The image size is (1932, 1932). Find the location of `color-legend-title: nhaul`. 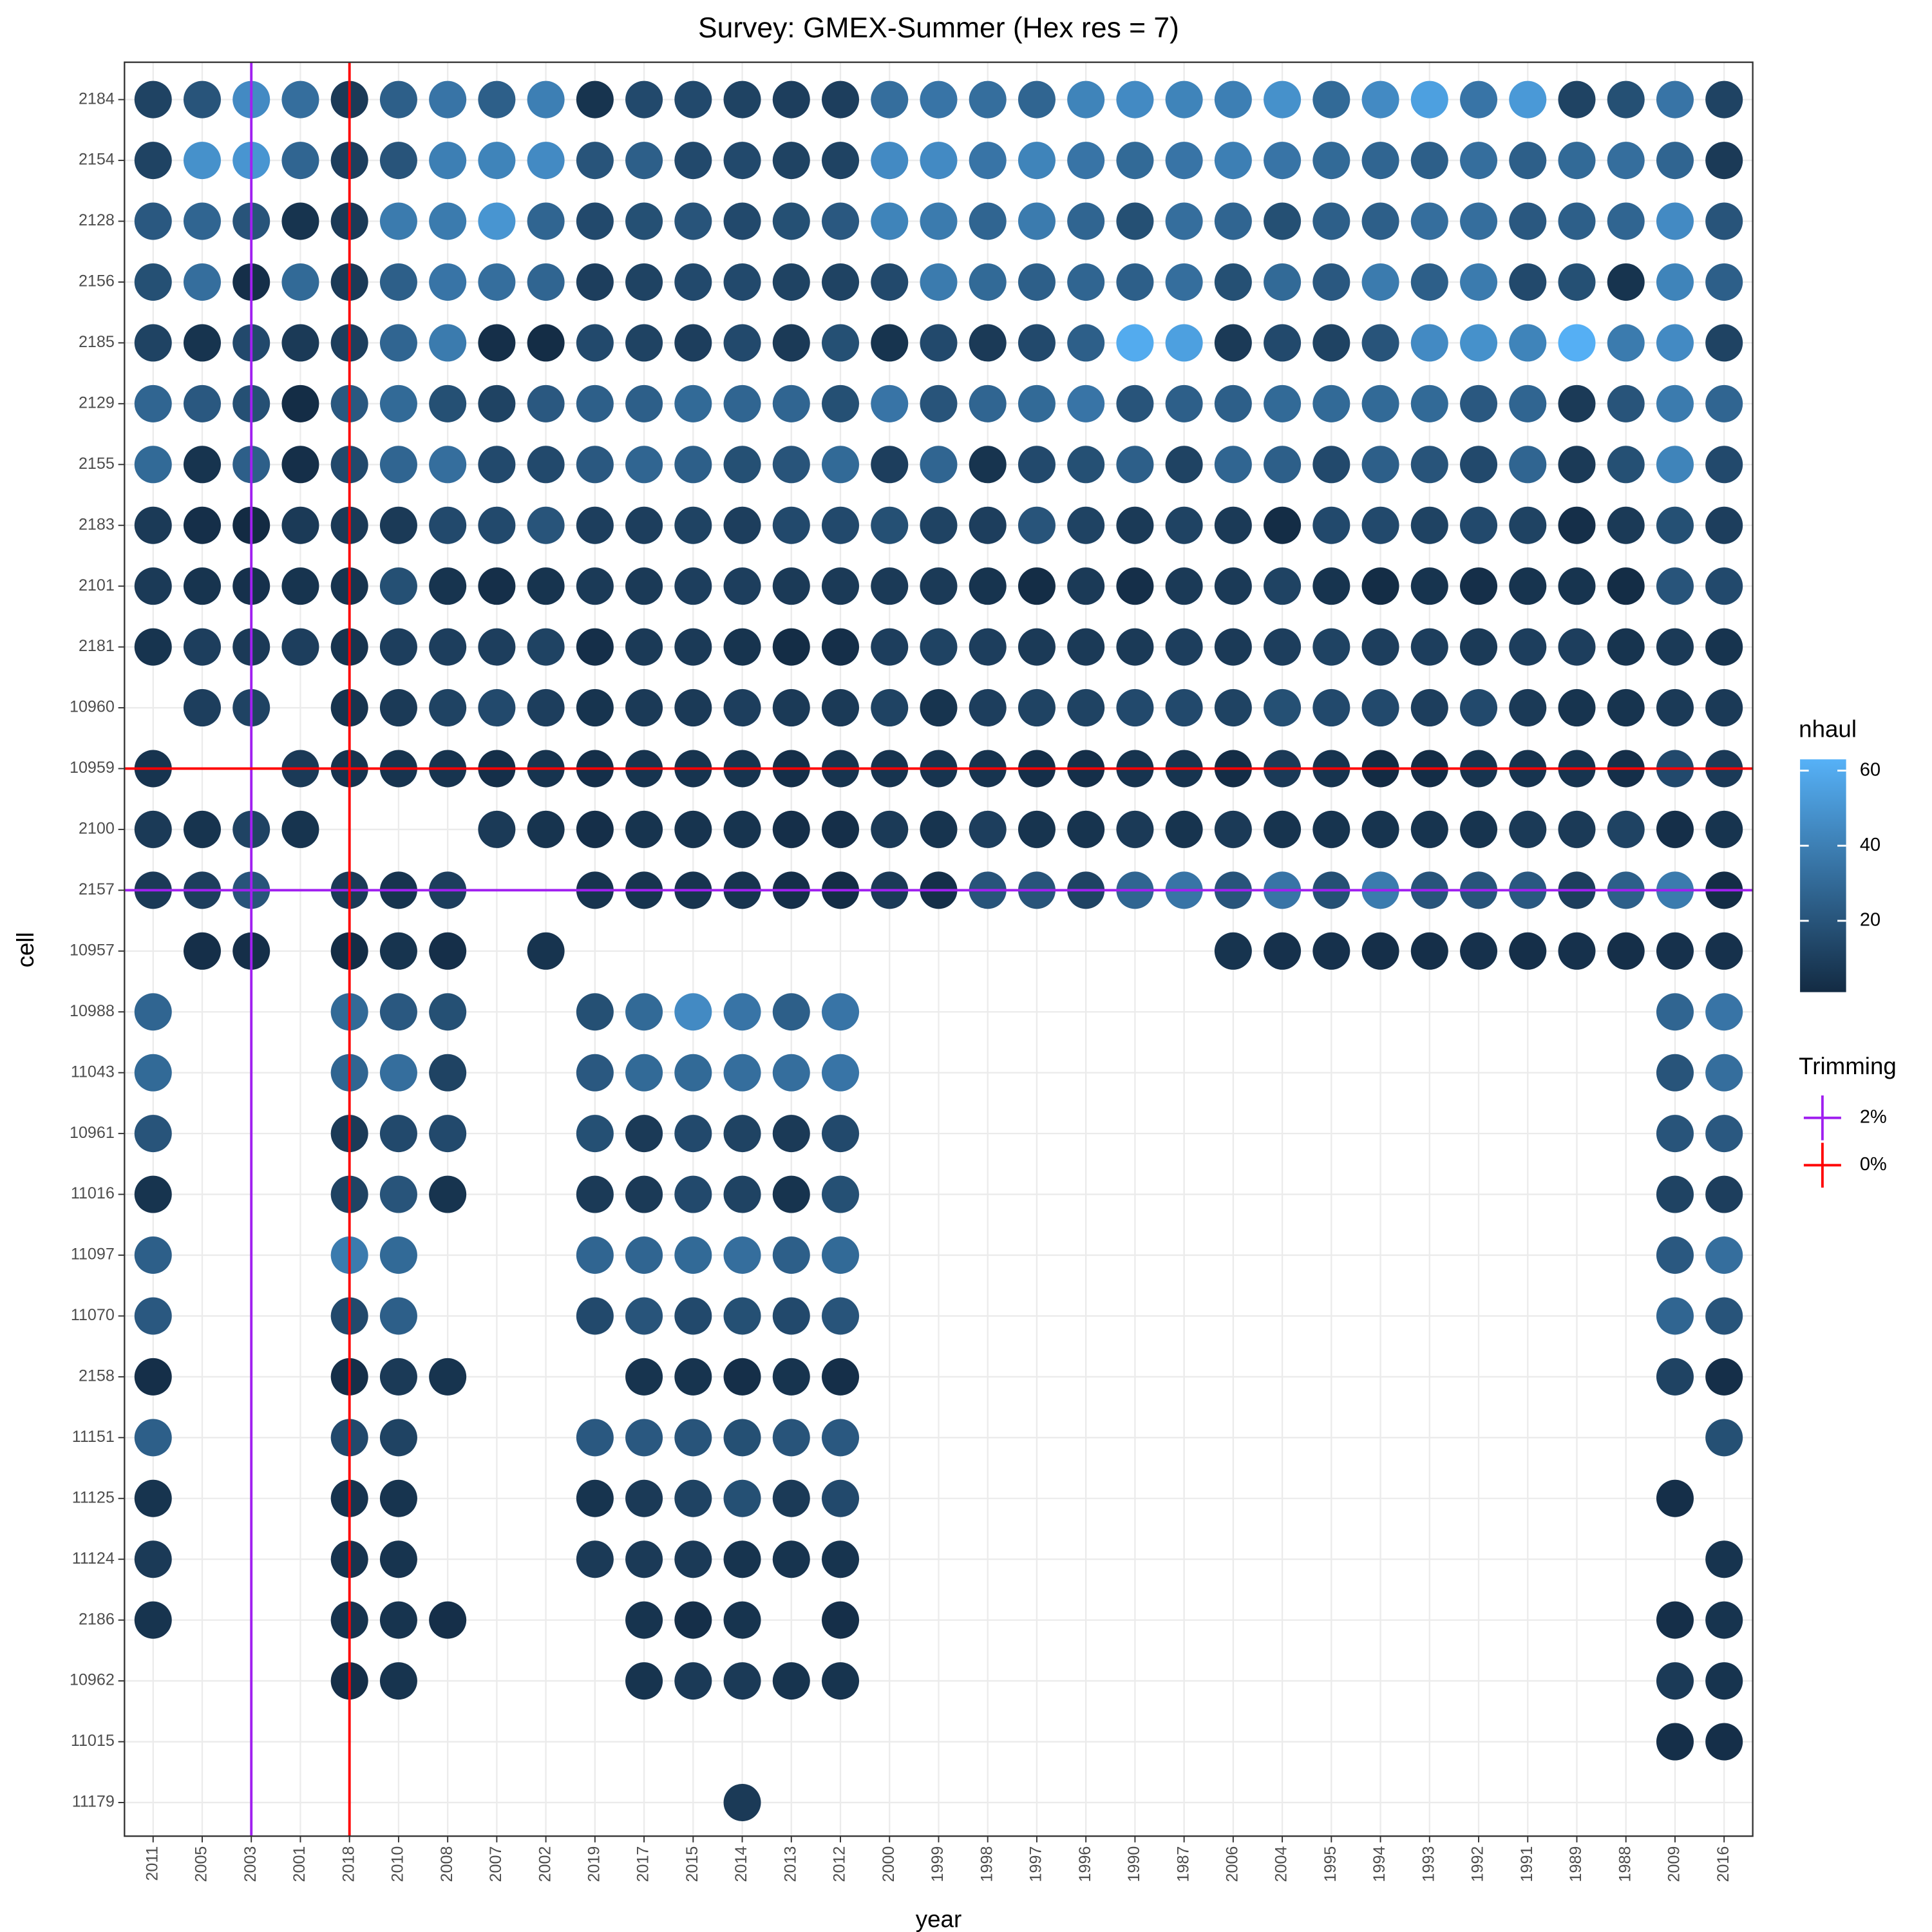

color-legend-title: nhaul is located at coordinates (1828, 728).